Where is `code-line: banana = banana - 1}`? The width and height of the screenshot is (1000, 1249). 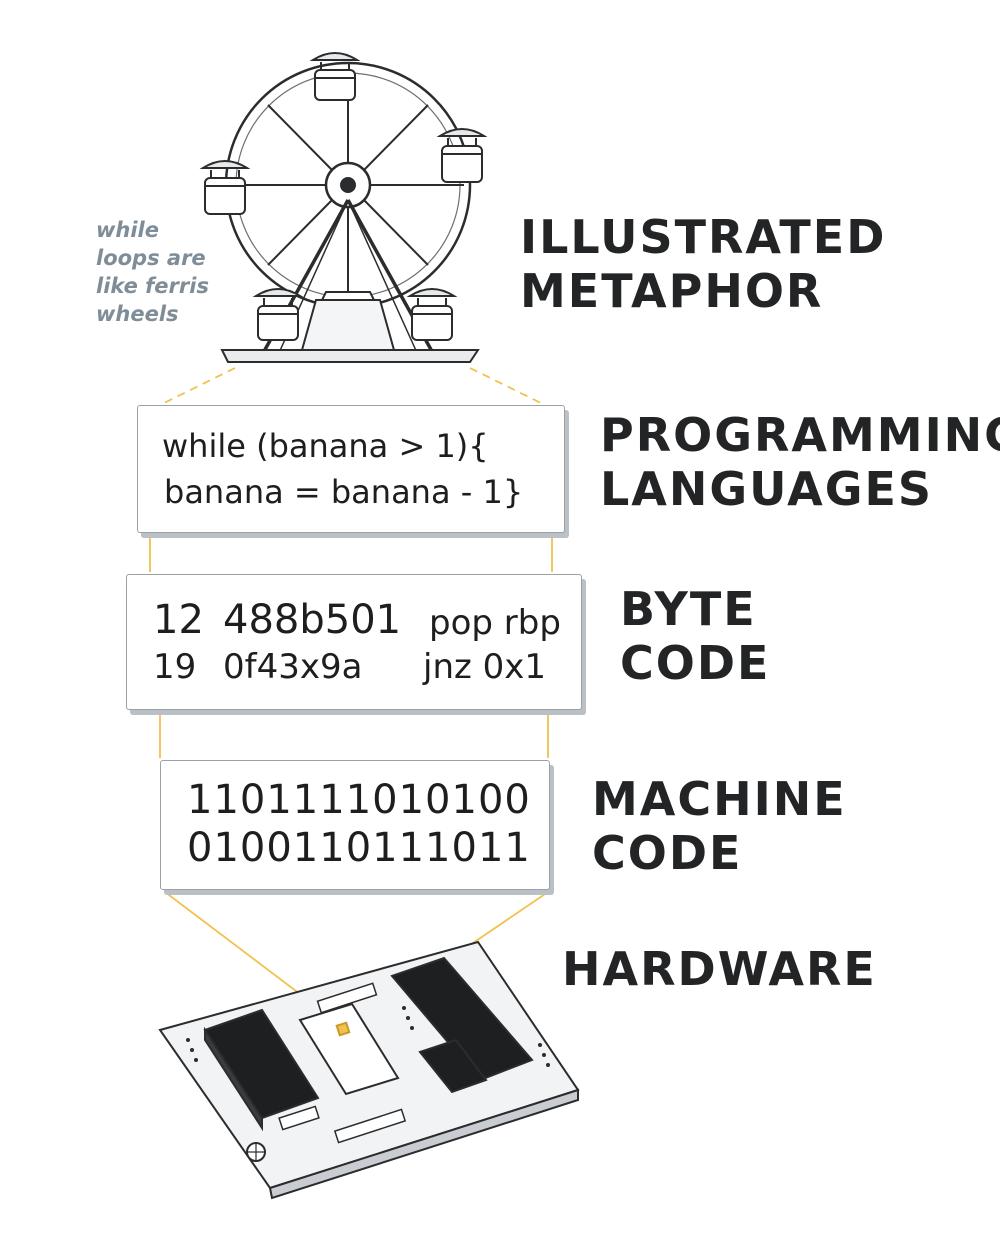 code-line: banana = banana - 1} is located at coordinates (344, 492).